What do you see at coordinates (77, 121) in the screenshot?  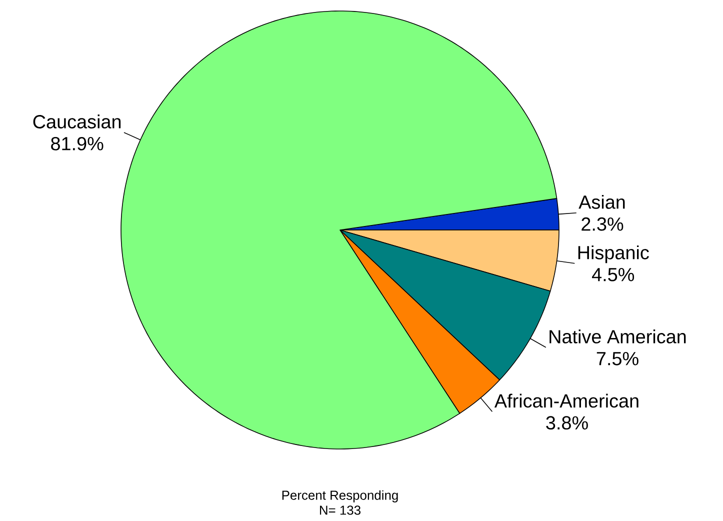 I see `slice-label: Caucasian` at bounding box center [77, 121].